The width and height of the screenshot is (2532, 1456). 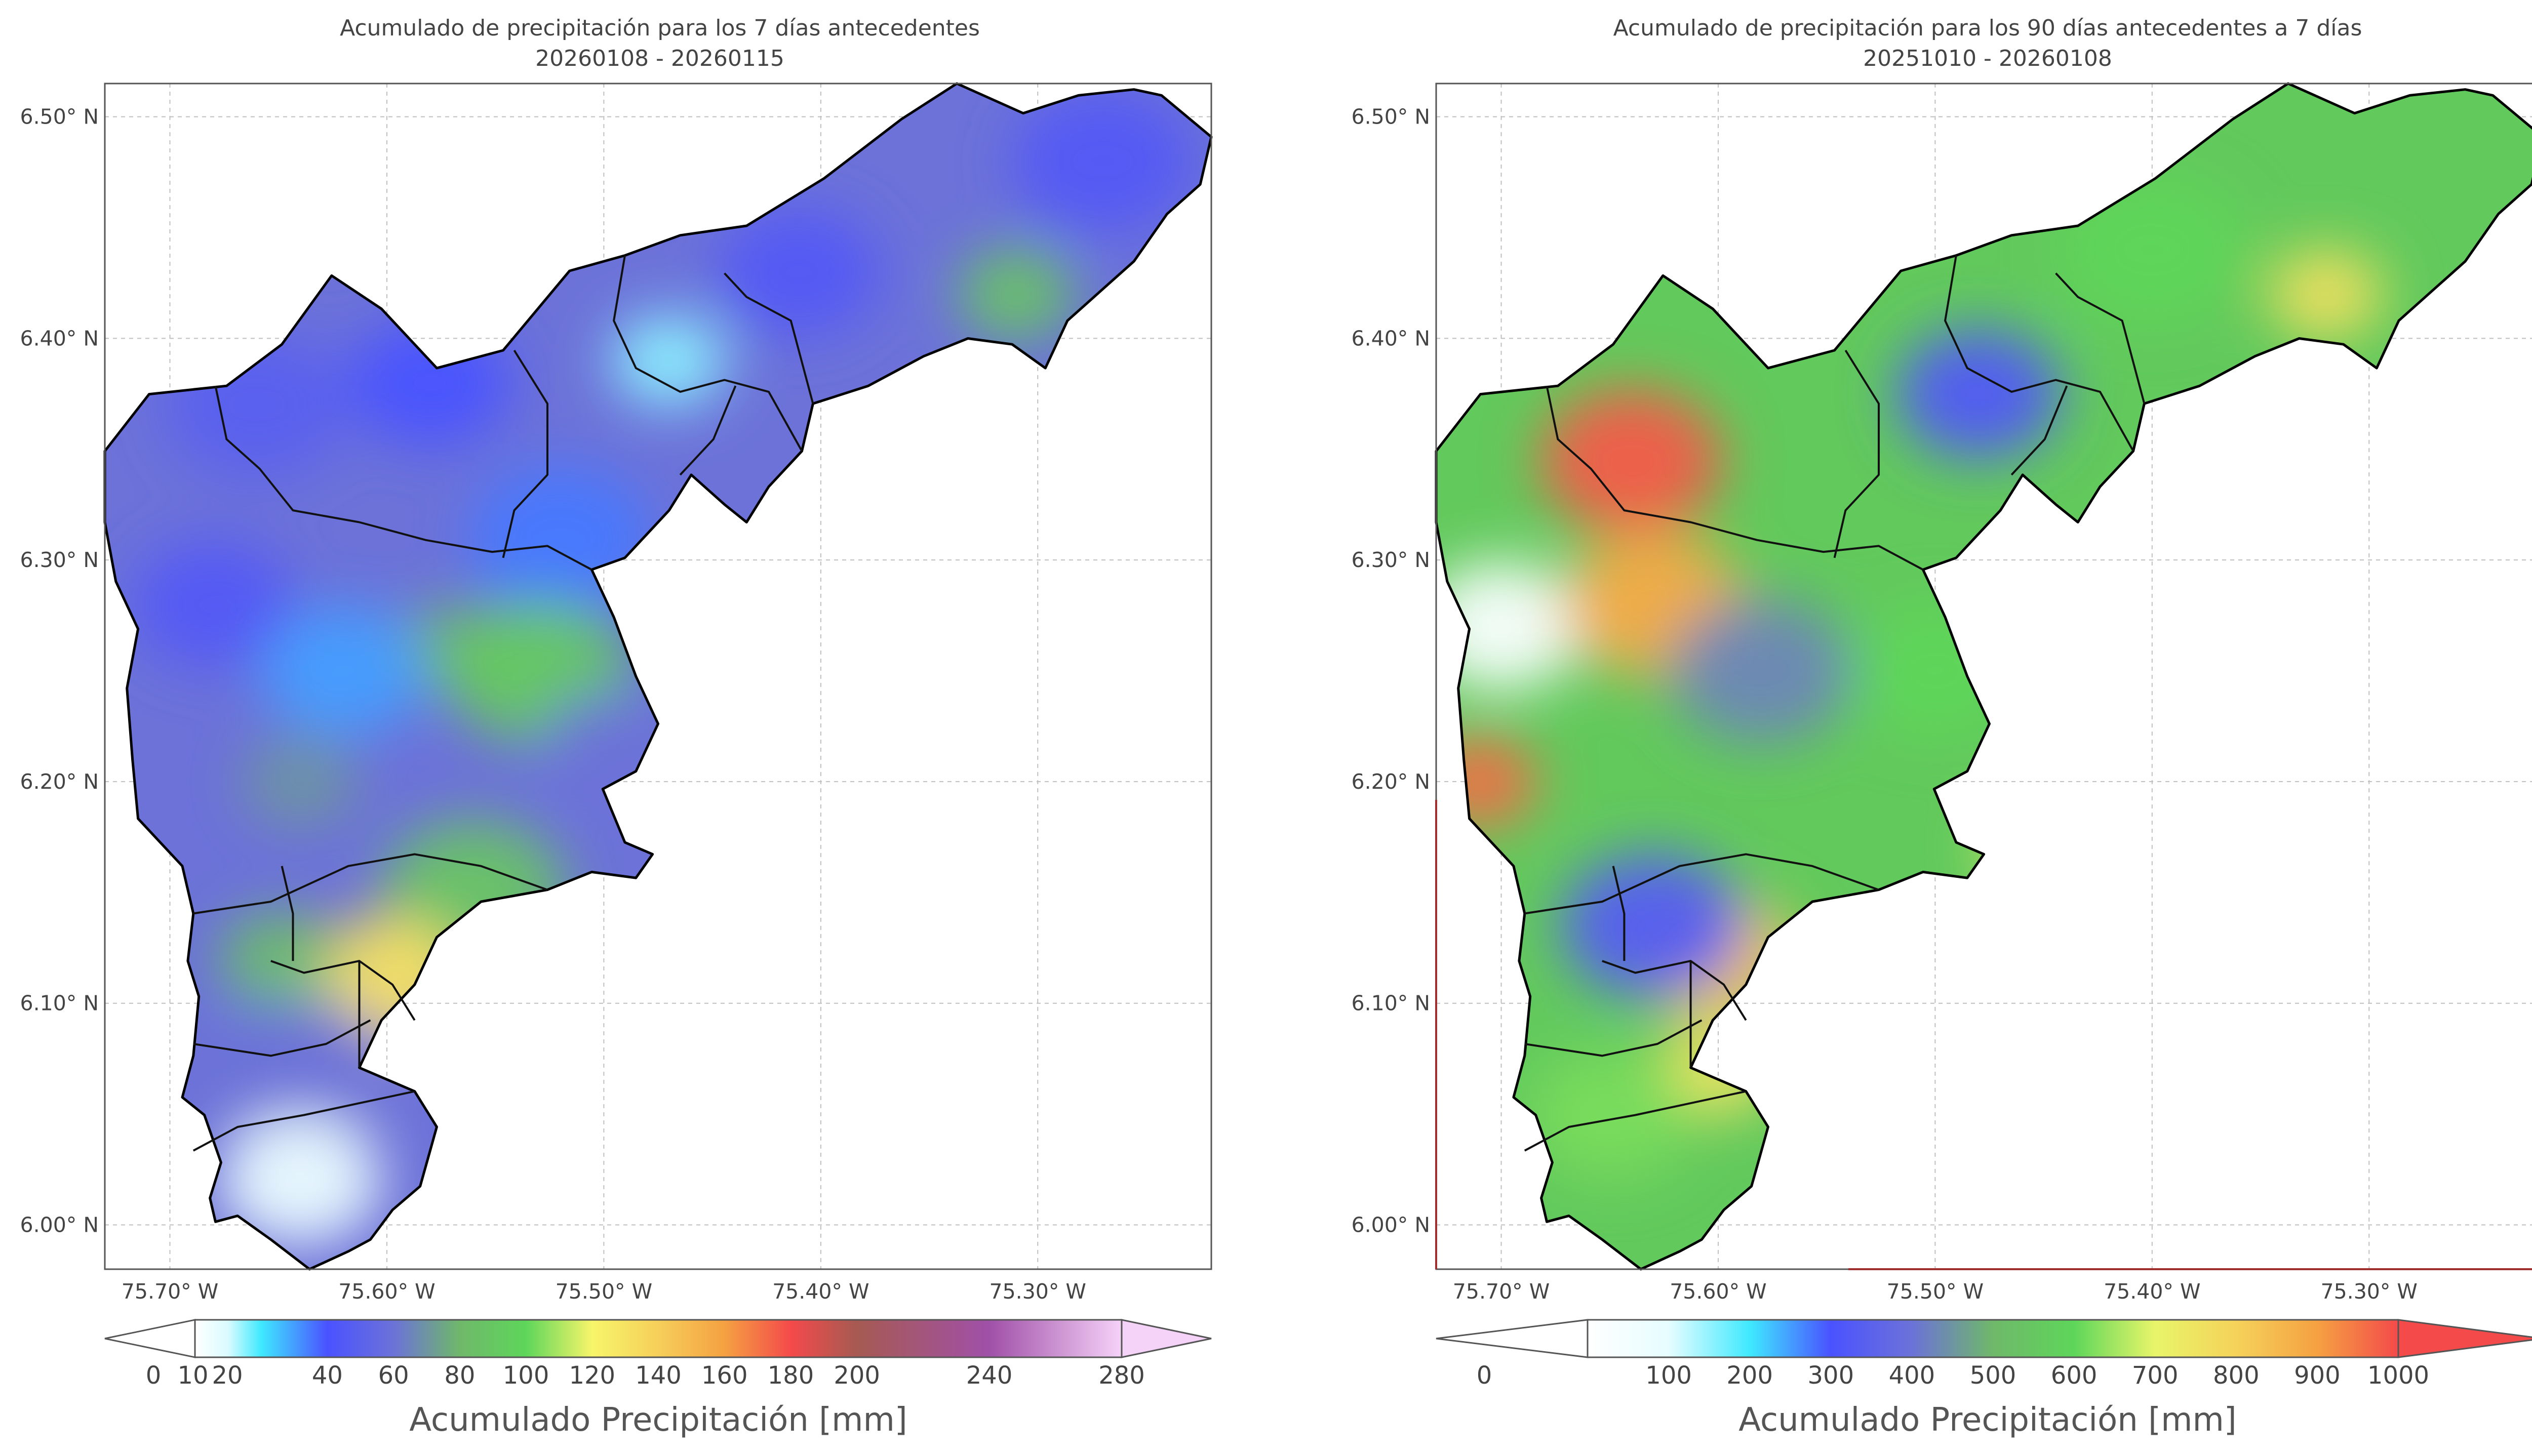 What do you see at coordinates (592, 1375) in the screenshot?
I see `colorbar-tick-label: 120` at bounding box center [592, 1375].